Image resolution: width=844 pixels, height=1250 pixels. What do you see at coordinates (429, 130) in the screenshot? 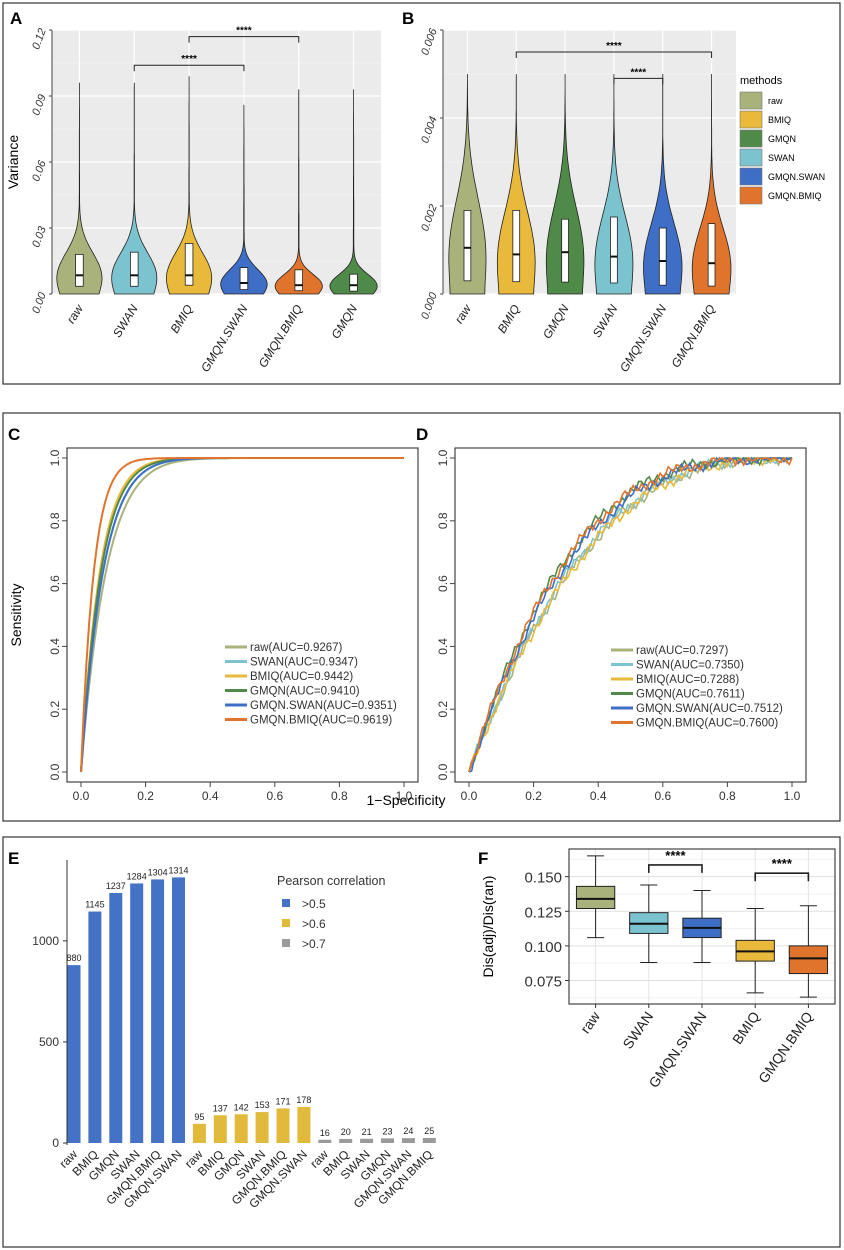
I see `y-tick-label: 0.004` at bounding box center [429, 130].